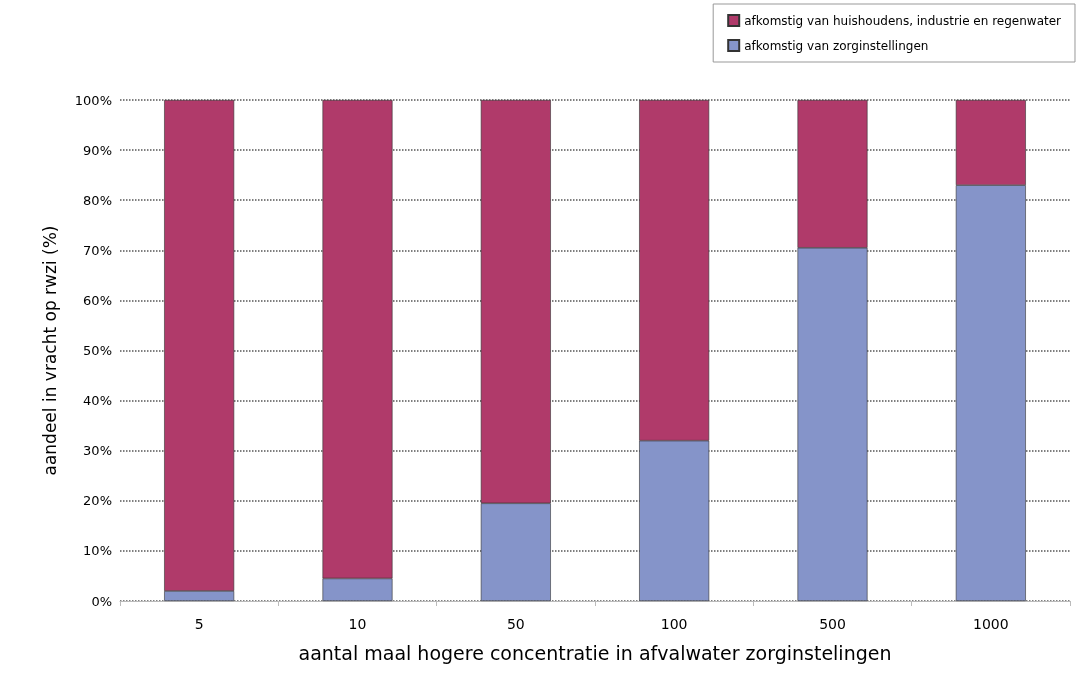 The image size is (1085, 697). Describe the element at coordinates (97, 501) in the screenshot. I see `y-tick-label: 20%` at that location.